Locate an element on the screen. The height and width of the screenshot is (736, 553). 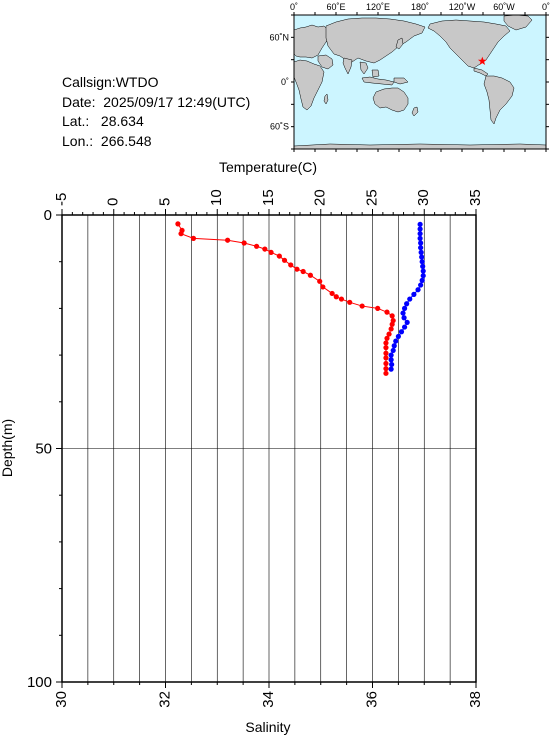
temperature-tick-labels: -5 0 5 10 15 20 25 30 35 is located at coordinates (268, 197).